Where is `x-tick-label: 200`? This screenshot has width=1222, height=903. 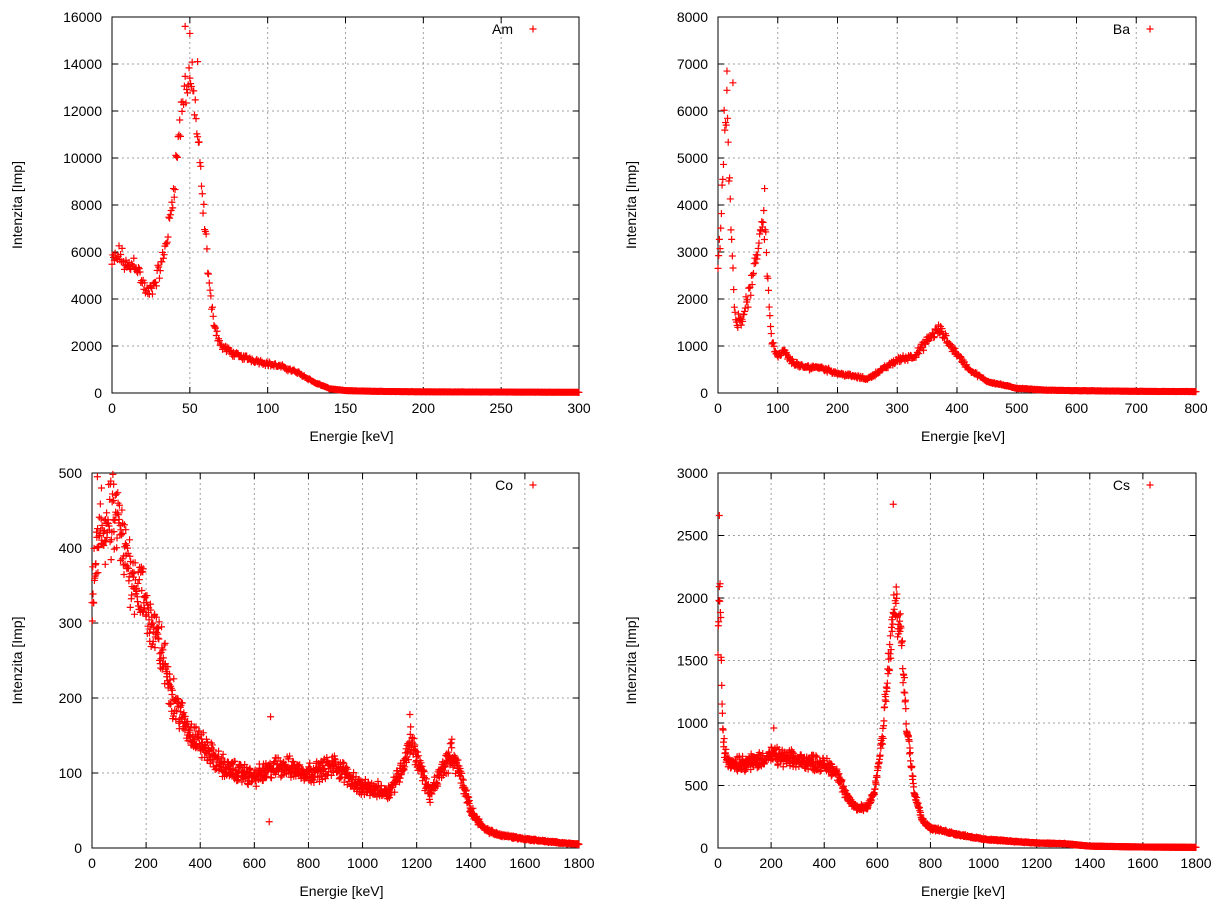
x-tick-label: 200 is located at coordinates (838, 408).